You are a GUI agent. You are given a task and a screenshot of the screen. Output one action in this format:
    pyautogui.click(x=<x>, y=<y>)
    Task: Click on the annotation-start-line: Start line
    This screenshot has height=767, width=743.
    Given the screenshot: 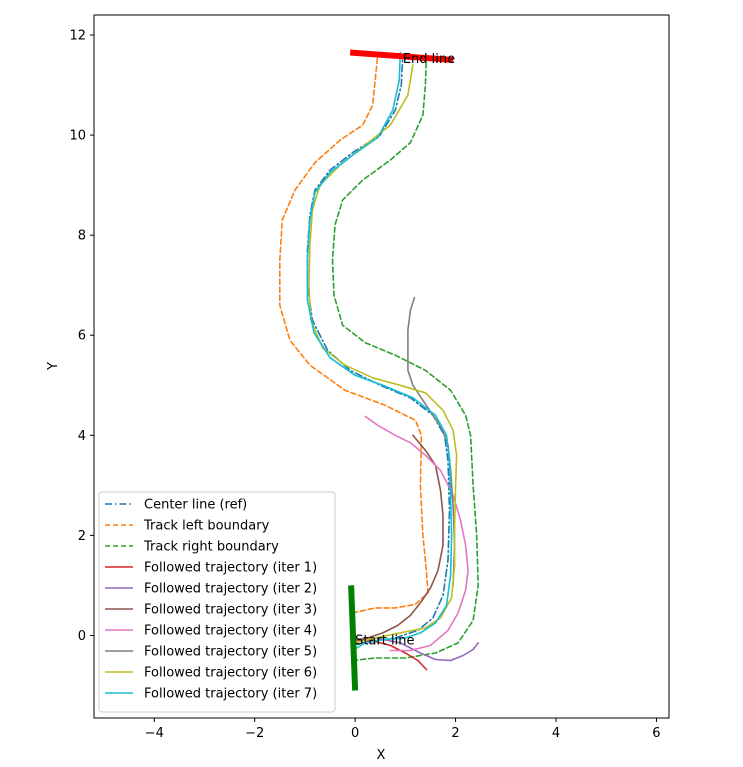 What is the action you would take?
    pyautogui.click(x=384, y=640)
    